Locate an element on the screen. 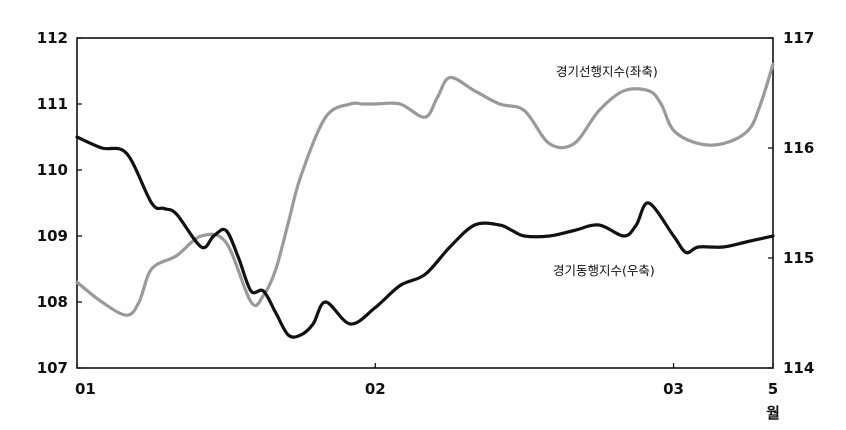 The image size is (846, 430). coincident-index-annotation: 경기동행지수(우축) is located at coordinates (604, 270).